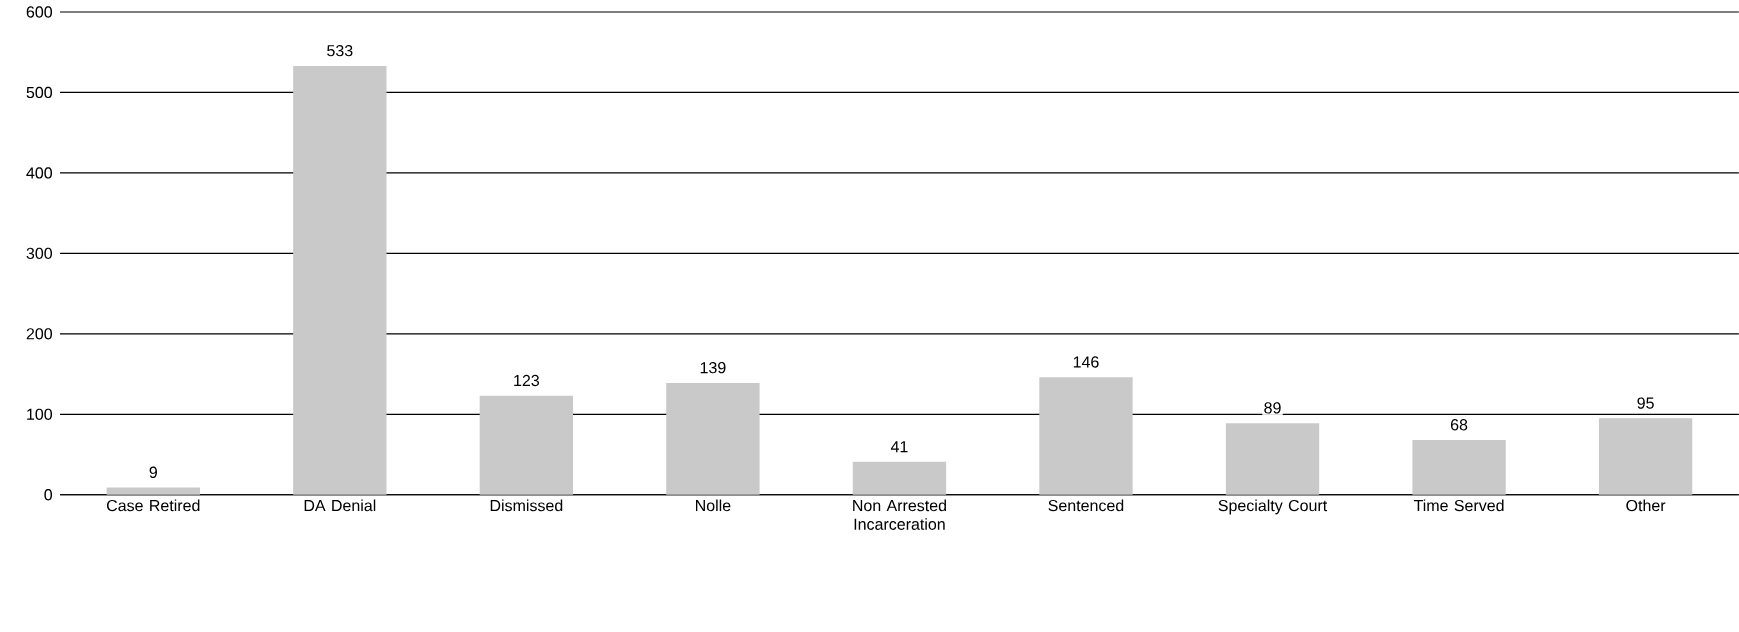  Describe the element at coordinates (1273, 507) in the screenshot. I see `x-tick-label: Specialty Court` at that location.